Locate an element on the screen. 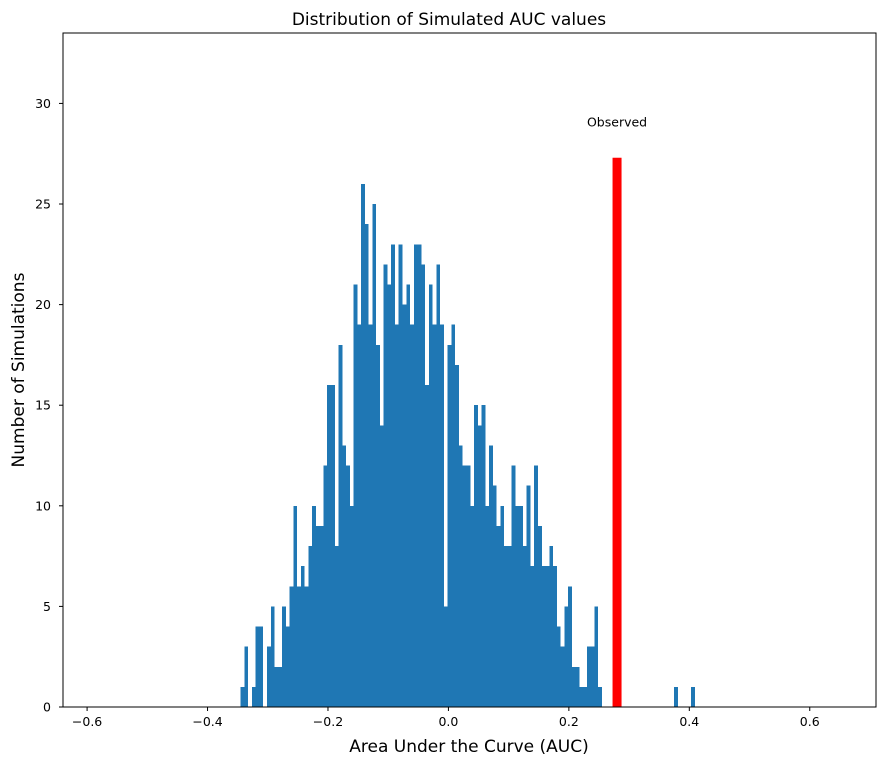 Image resolution: width=889 pixels, height=765 pixels. observed-marker: Observed is located at coordinates (617, 411).